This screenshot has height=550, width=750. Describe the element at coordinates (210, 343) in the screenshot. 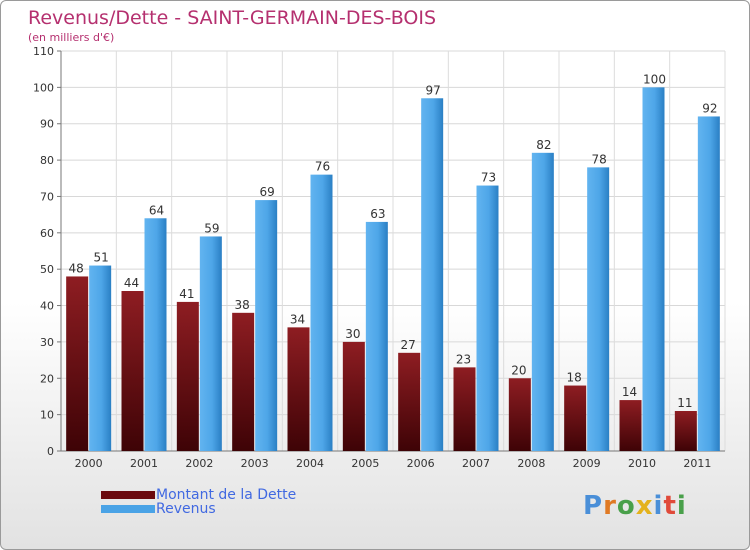

I see `bar-revenus-2002` at that location.